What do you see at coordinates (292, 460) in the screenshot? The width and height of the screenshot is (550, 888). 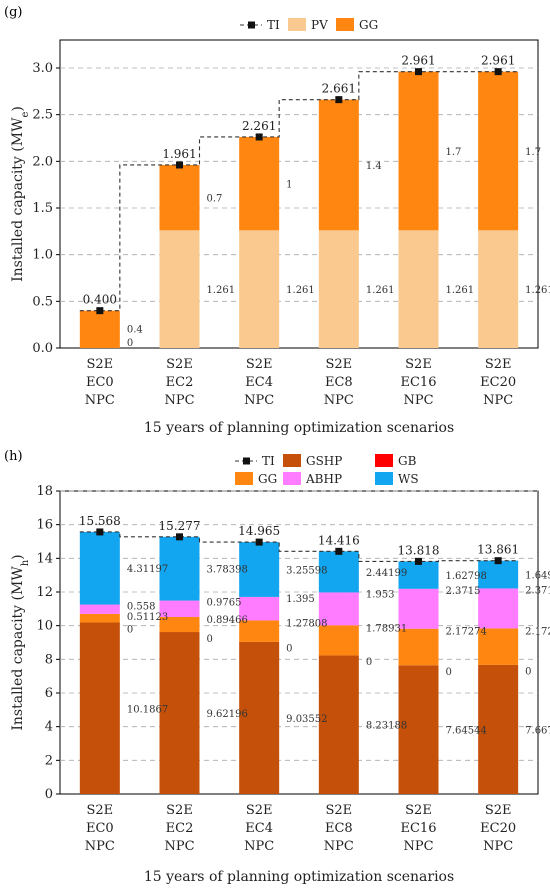 I see `legend-swatch-gshp` at bounding box center [292, 460].